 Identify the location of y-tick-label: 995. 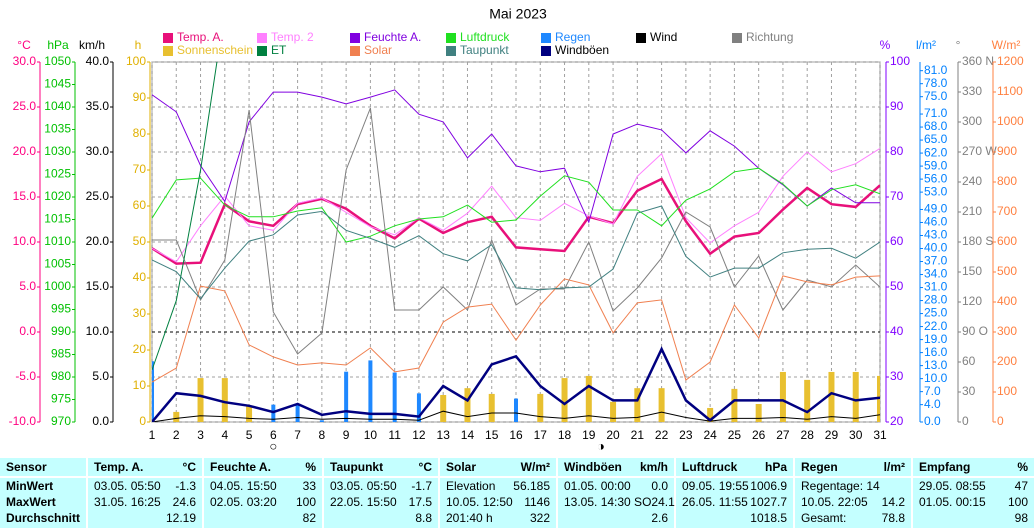
(61, 309).